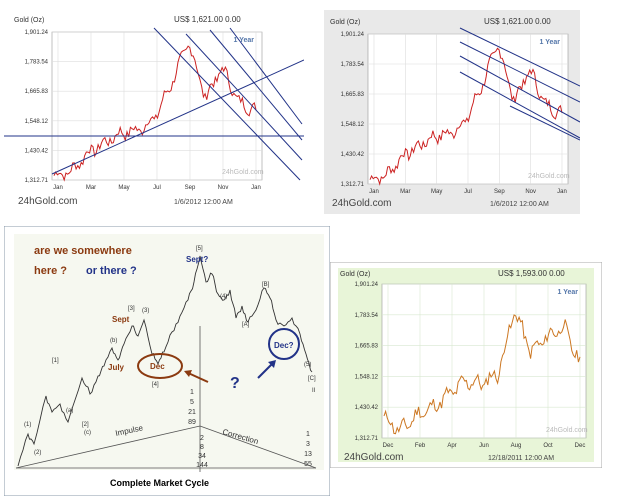  I want to click on caption: Complete Market Cycle, so click(159, 483).